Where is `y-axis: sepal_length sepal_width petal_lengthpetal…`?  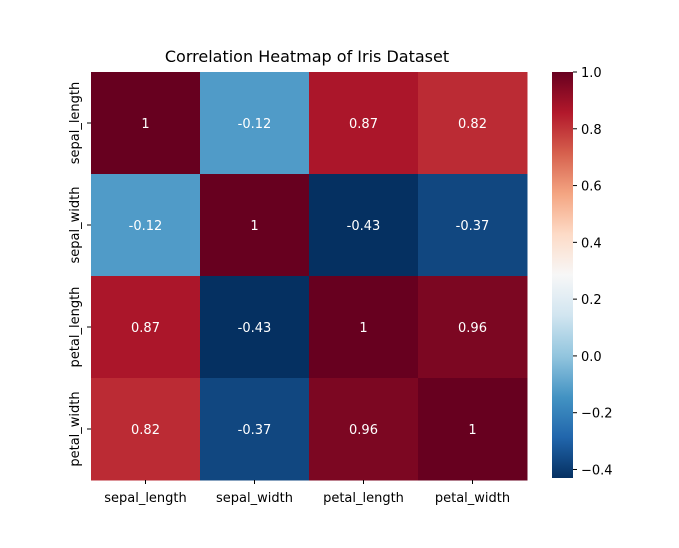 y-axis: sepal_length sepal_width petal_lengthpetal… is located at coordinates (79, 274).